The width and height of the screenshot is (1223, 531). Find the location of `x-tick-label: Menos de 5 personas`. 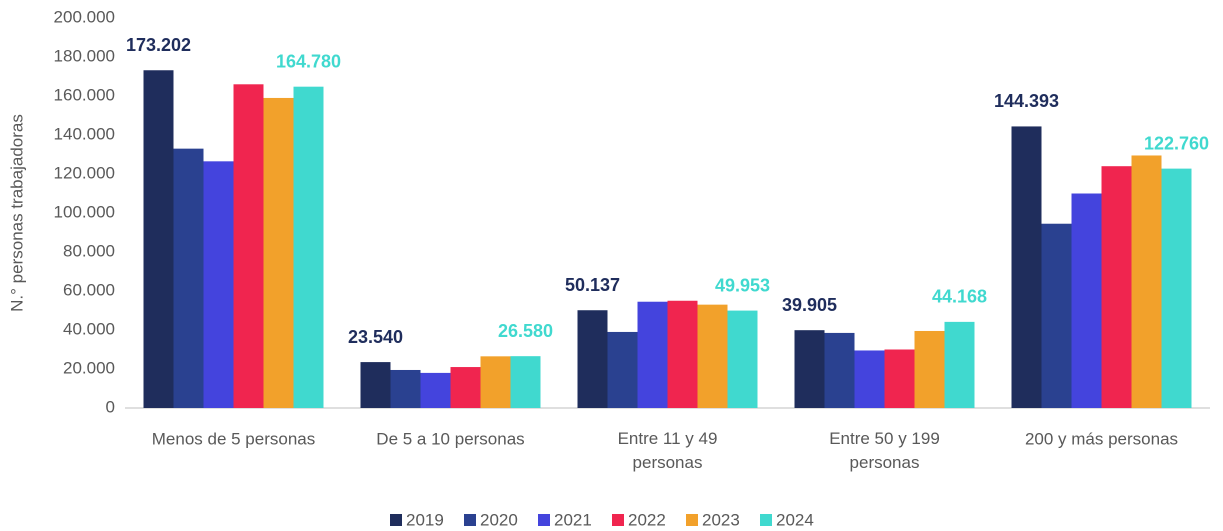

x-tick-label: Menos de 5 personas is located at coordinates (234, 438).